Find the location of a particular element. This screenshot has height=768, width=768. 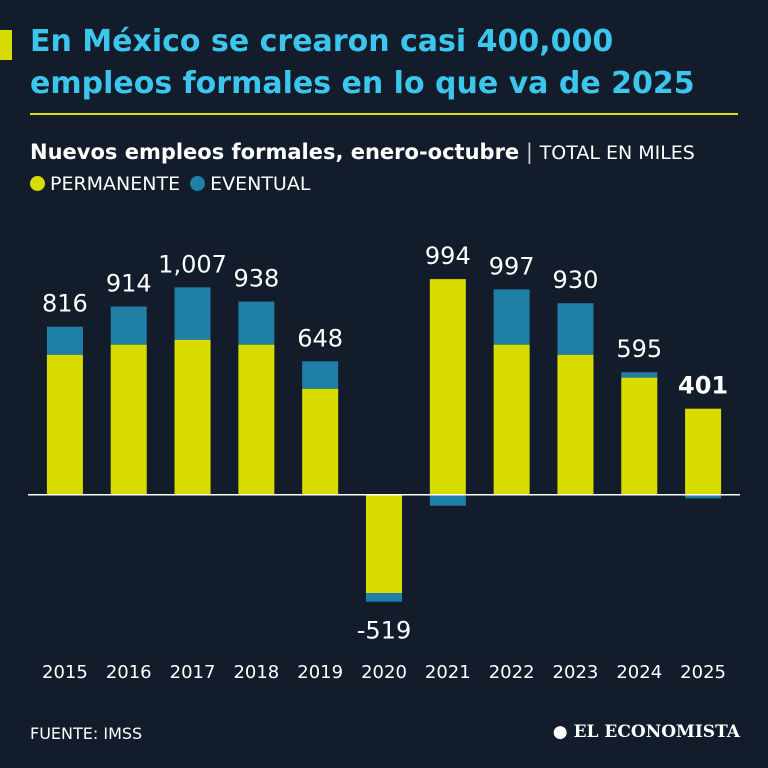

accent is located at coordinates (6, 45).